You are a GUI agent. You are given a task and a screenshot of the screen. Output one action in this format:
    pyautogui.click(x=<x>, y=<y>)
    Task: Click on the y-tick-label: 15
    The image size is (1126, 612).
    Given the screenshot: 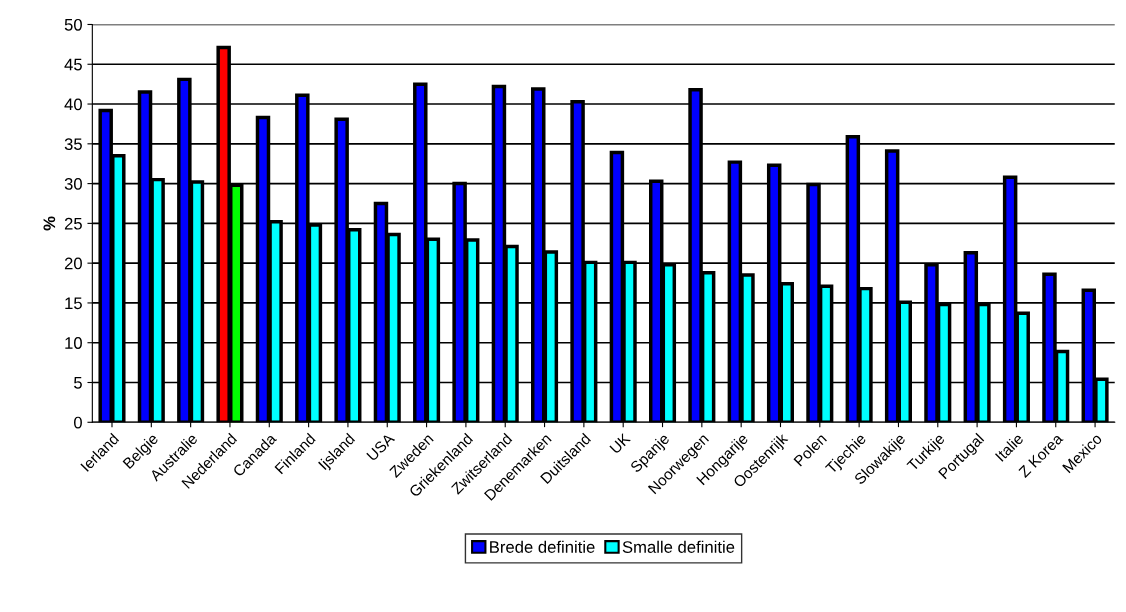 What is the action you would take?
    pyautogui.click(x=73, y=303)
    